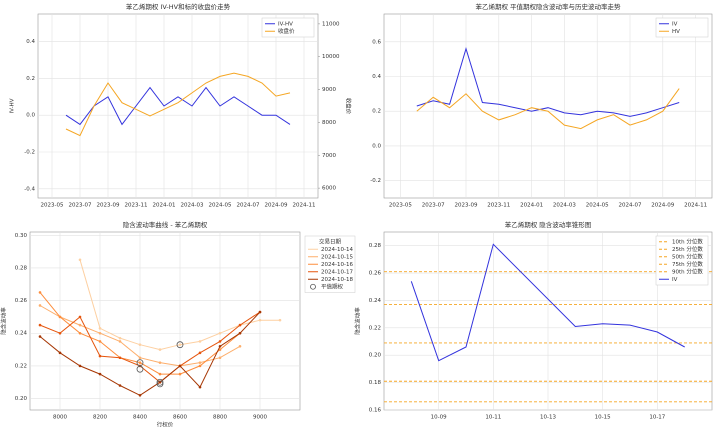  I want to click on y2-tick-label: 7000, so click(329, 156).